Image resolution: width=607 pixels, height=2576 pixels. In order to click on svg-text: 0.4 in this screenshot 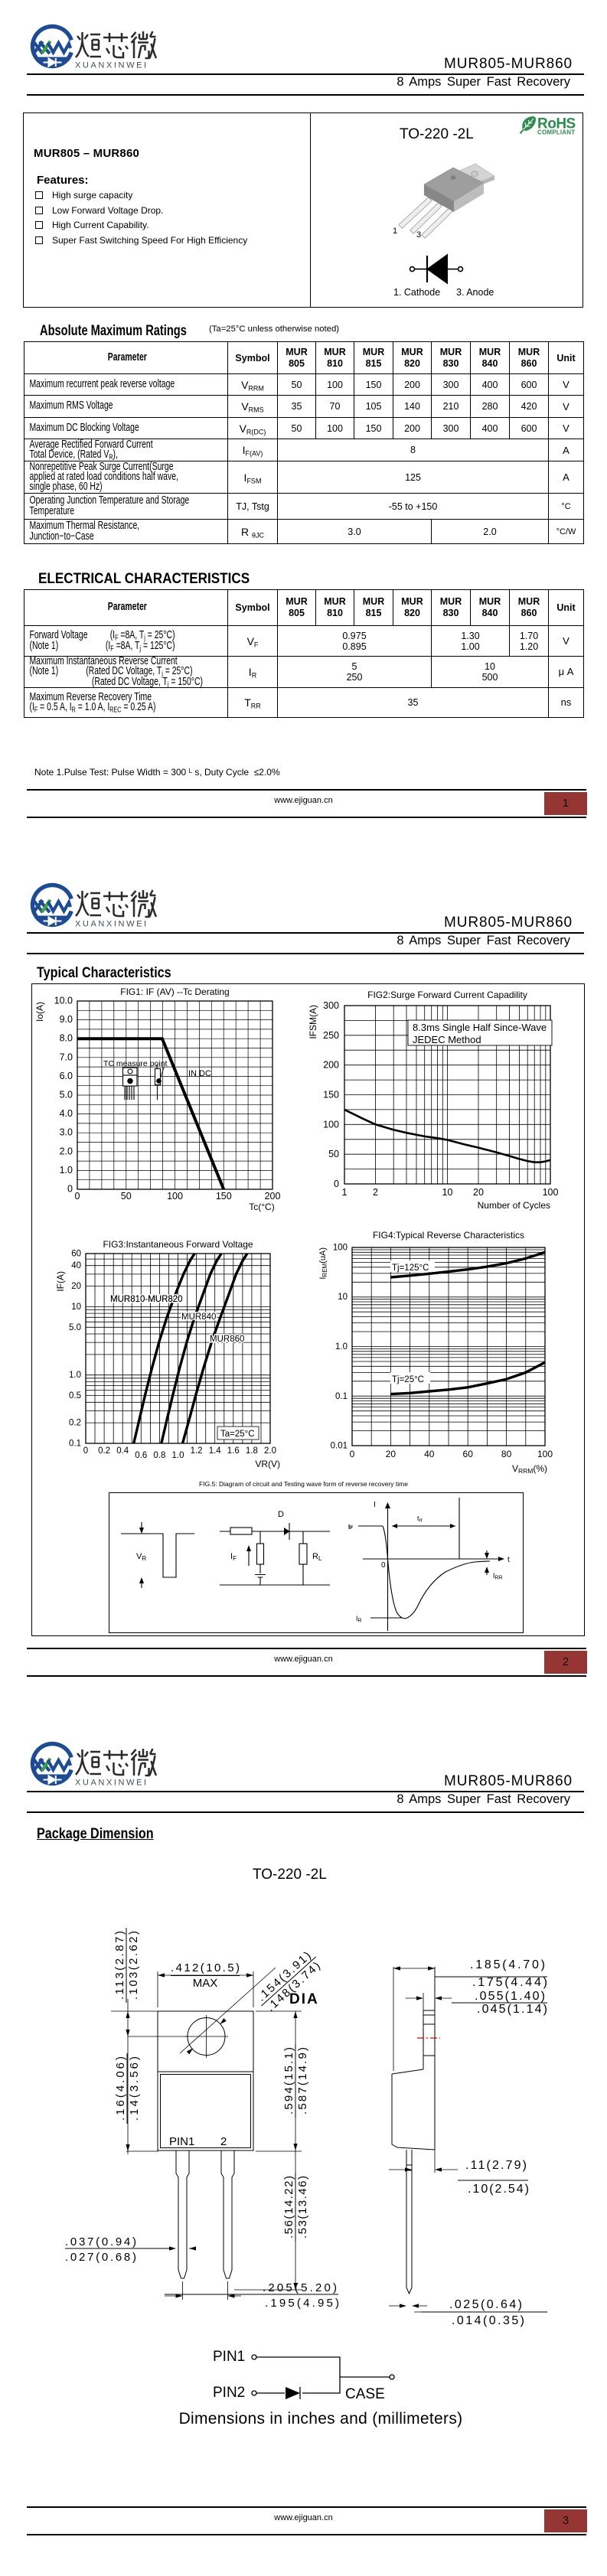, I will do `click(123, 1451)`.